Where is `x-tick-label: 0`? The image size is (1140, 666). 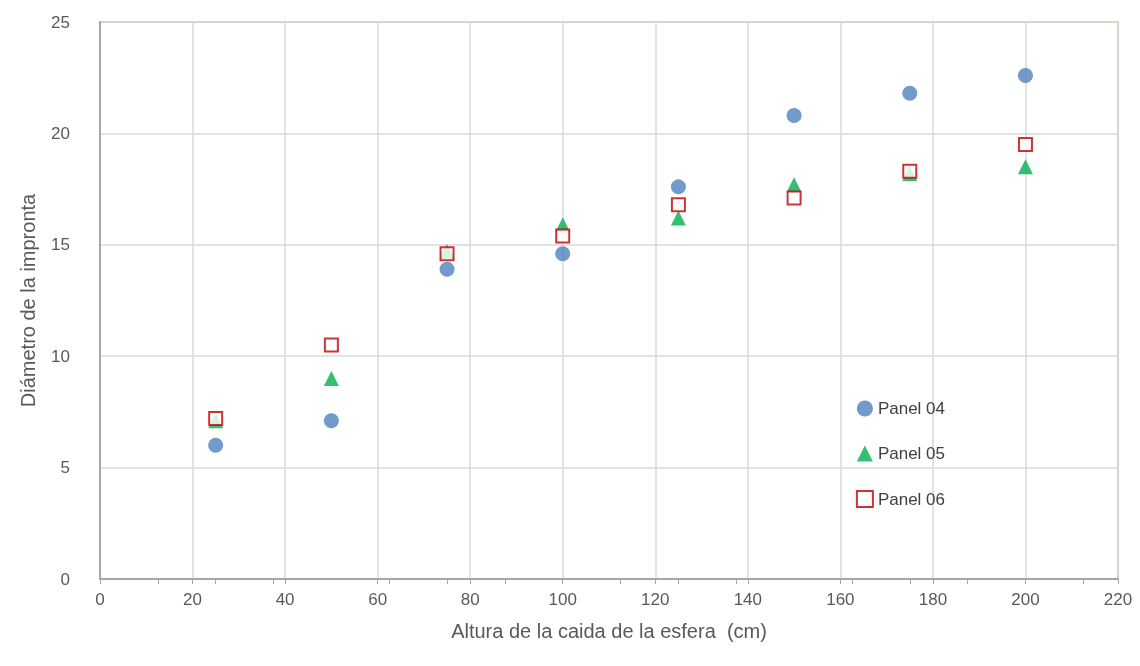
x-tick-label: 0 is located at coordinates (100, 599).